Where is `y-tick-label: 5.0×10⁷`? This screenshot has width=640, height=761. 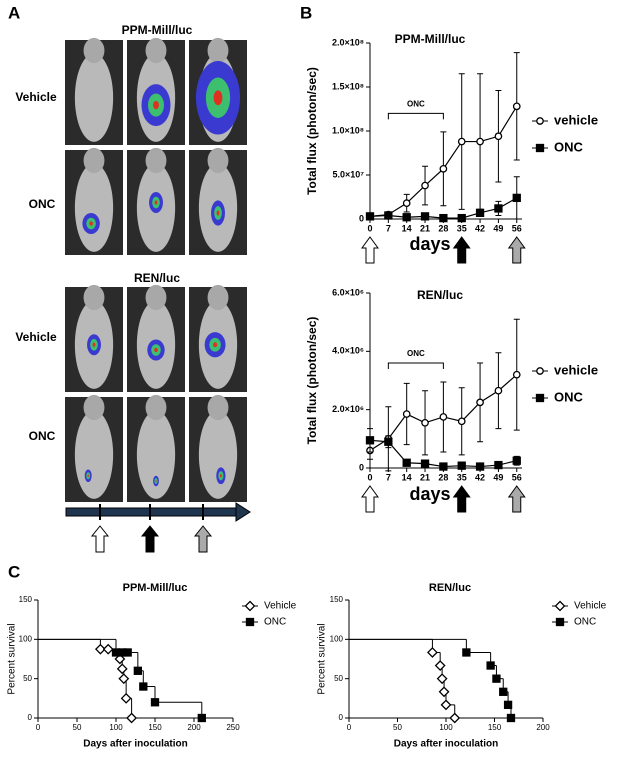 y-tick-label: 5.0×10⁷ is located at coordinates (349, 174).